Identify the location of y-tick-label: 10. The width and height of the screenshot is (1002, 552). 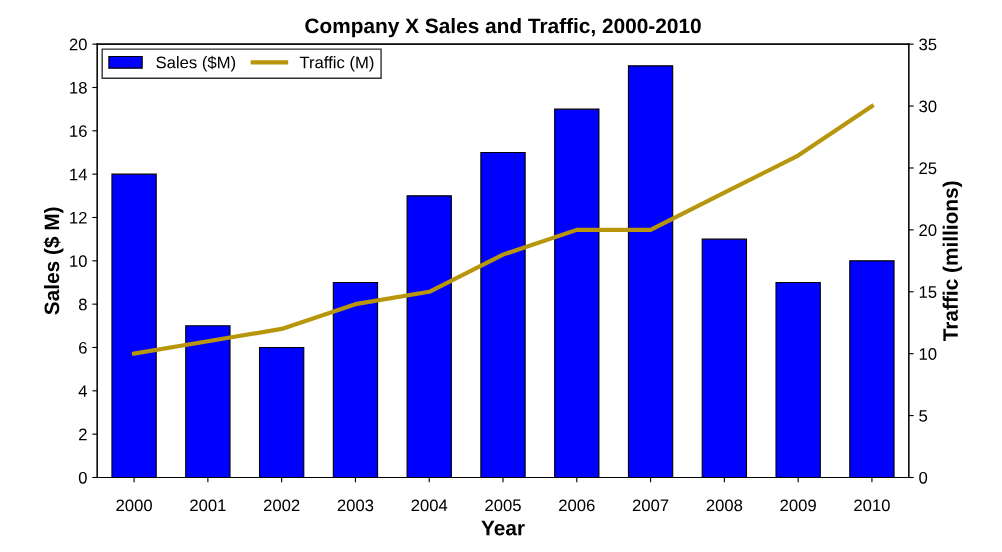
(78, 261).